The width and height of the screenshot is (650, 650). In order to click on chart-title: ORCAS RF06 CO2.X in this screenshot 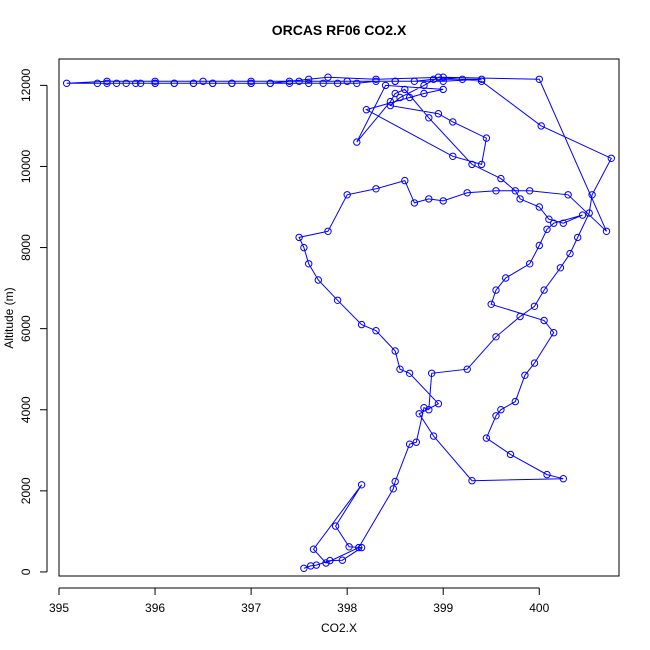, I will do `click(339, 30)`.